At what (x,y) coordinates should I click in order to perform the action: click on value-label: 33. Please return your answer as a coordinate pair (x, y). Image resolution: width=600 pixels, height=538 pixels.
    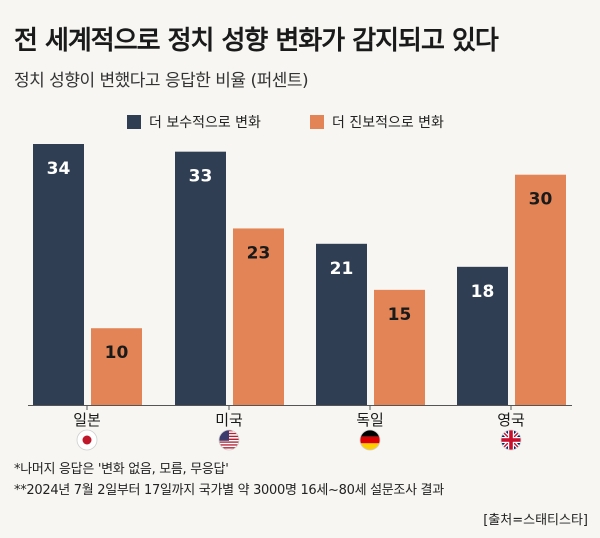
    Looking at the image, I should click on (201, 177).